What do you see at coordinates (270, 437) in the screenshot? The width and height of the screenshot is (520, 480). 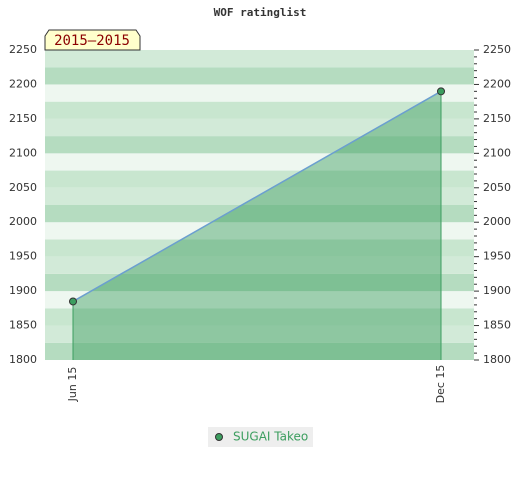 I see `legend-label: SUGAI Takeo` at bounding box center [270, 437].